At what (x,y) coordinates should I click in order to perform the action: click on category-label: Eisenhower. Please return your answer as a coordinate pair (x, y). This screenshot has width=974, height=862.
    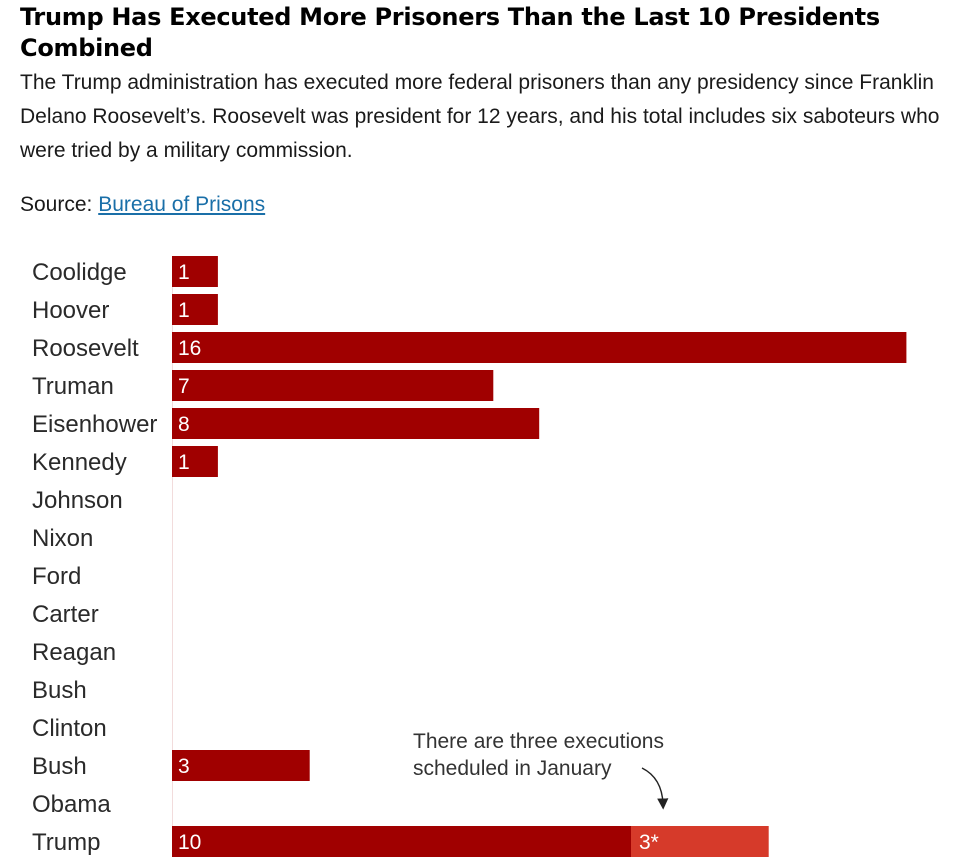
    Looking at the image, I should click on (94, 424).